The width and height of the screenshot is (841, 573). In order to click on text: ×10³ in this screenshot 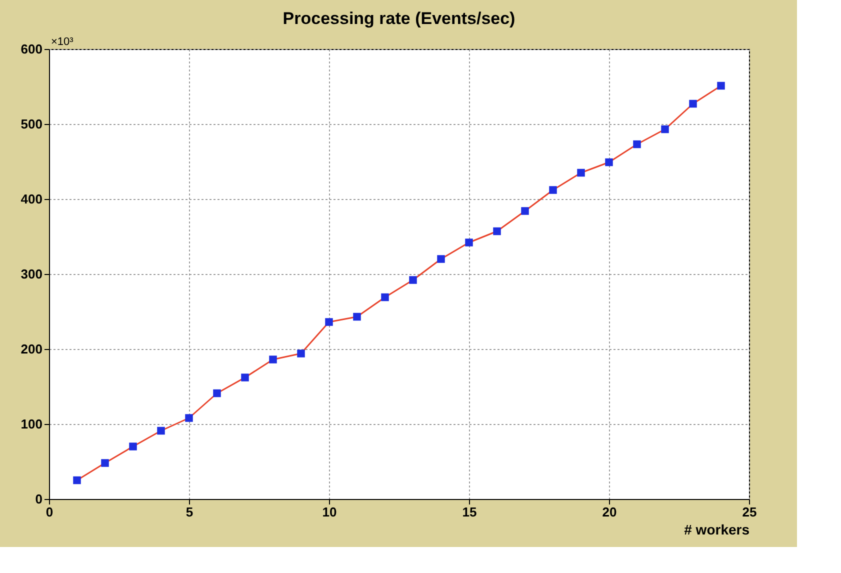, I will do `click(62, 42)`.